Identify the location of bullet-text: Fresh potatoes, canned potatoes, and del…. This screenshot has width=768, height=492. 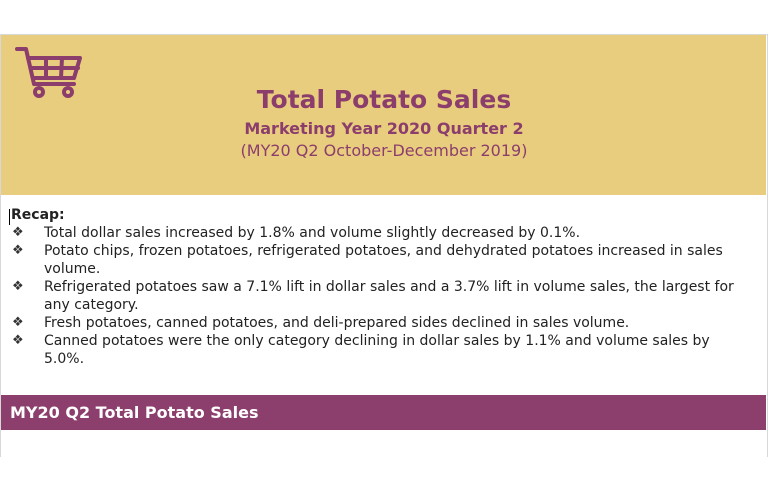
(337, 323).